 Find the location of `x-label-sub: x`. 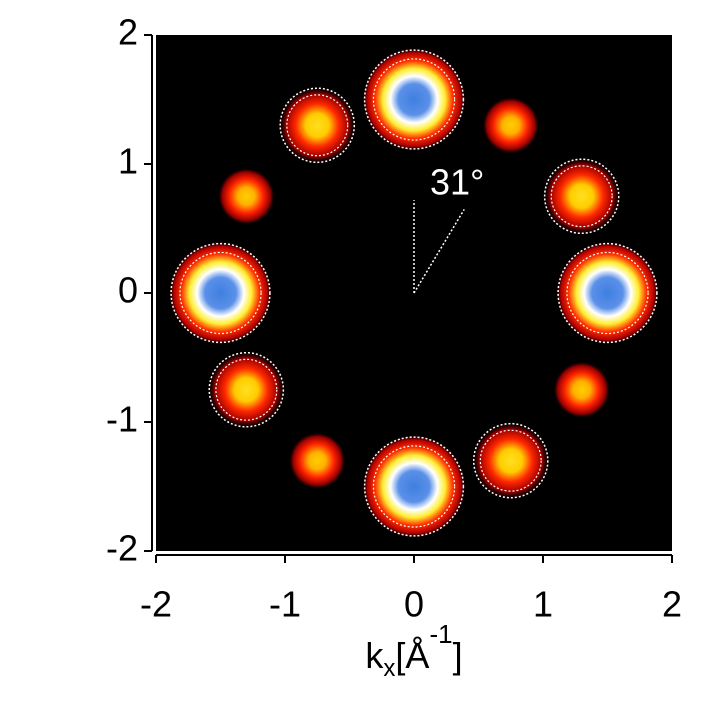

x-label-sub: x is located at coordinates (389, 668).